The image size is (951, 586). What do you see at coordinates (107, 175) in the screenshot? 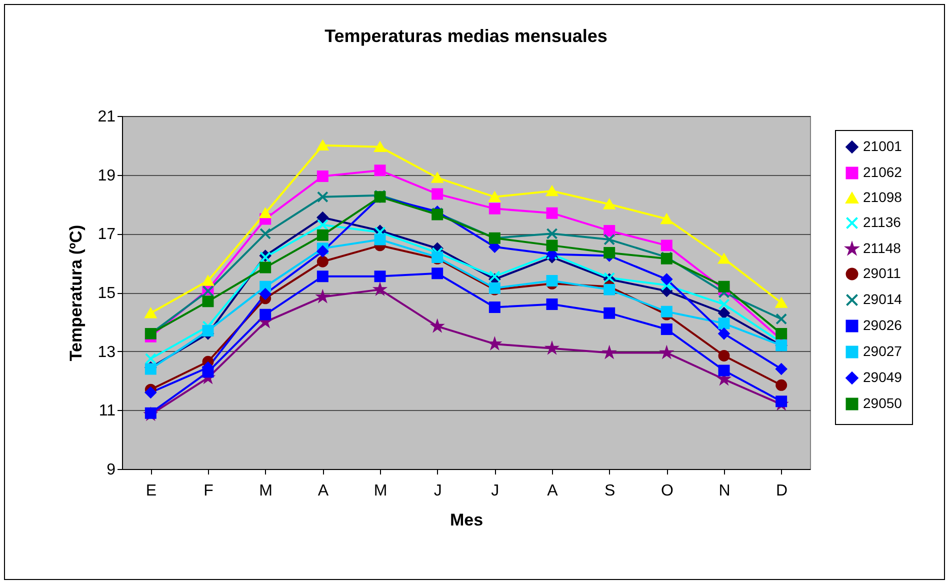
I see `y-tick-label: 19` at bounding box center [107, 175].